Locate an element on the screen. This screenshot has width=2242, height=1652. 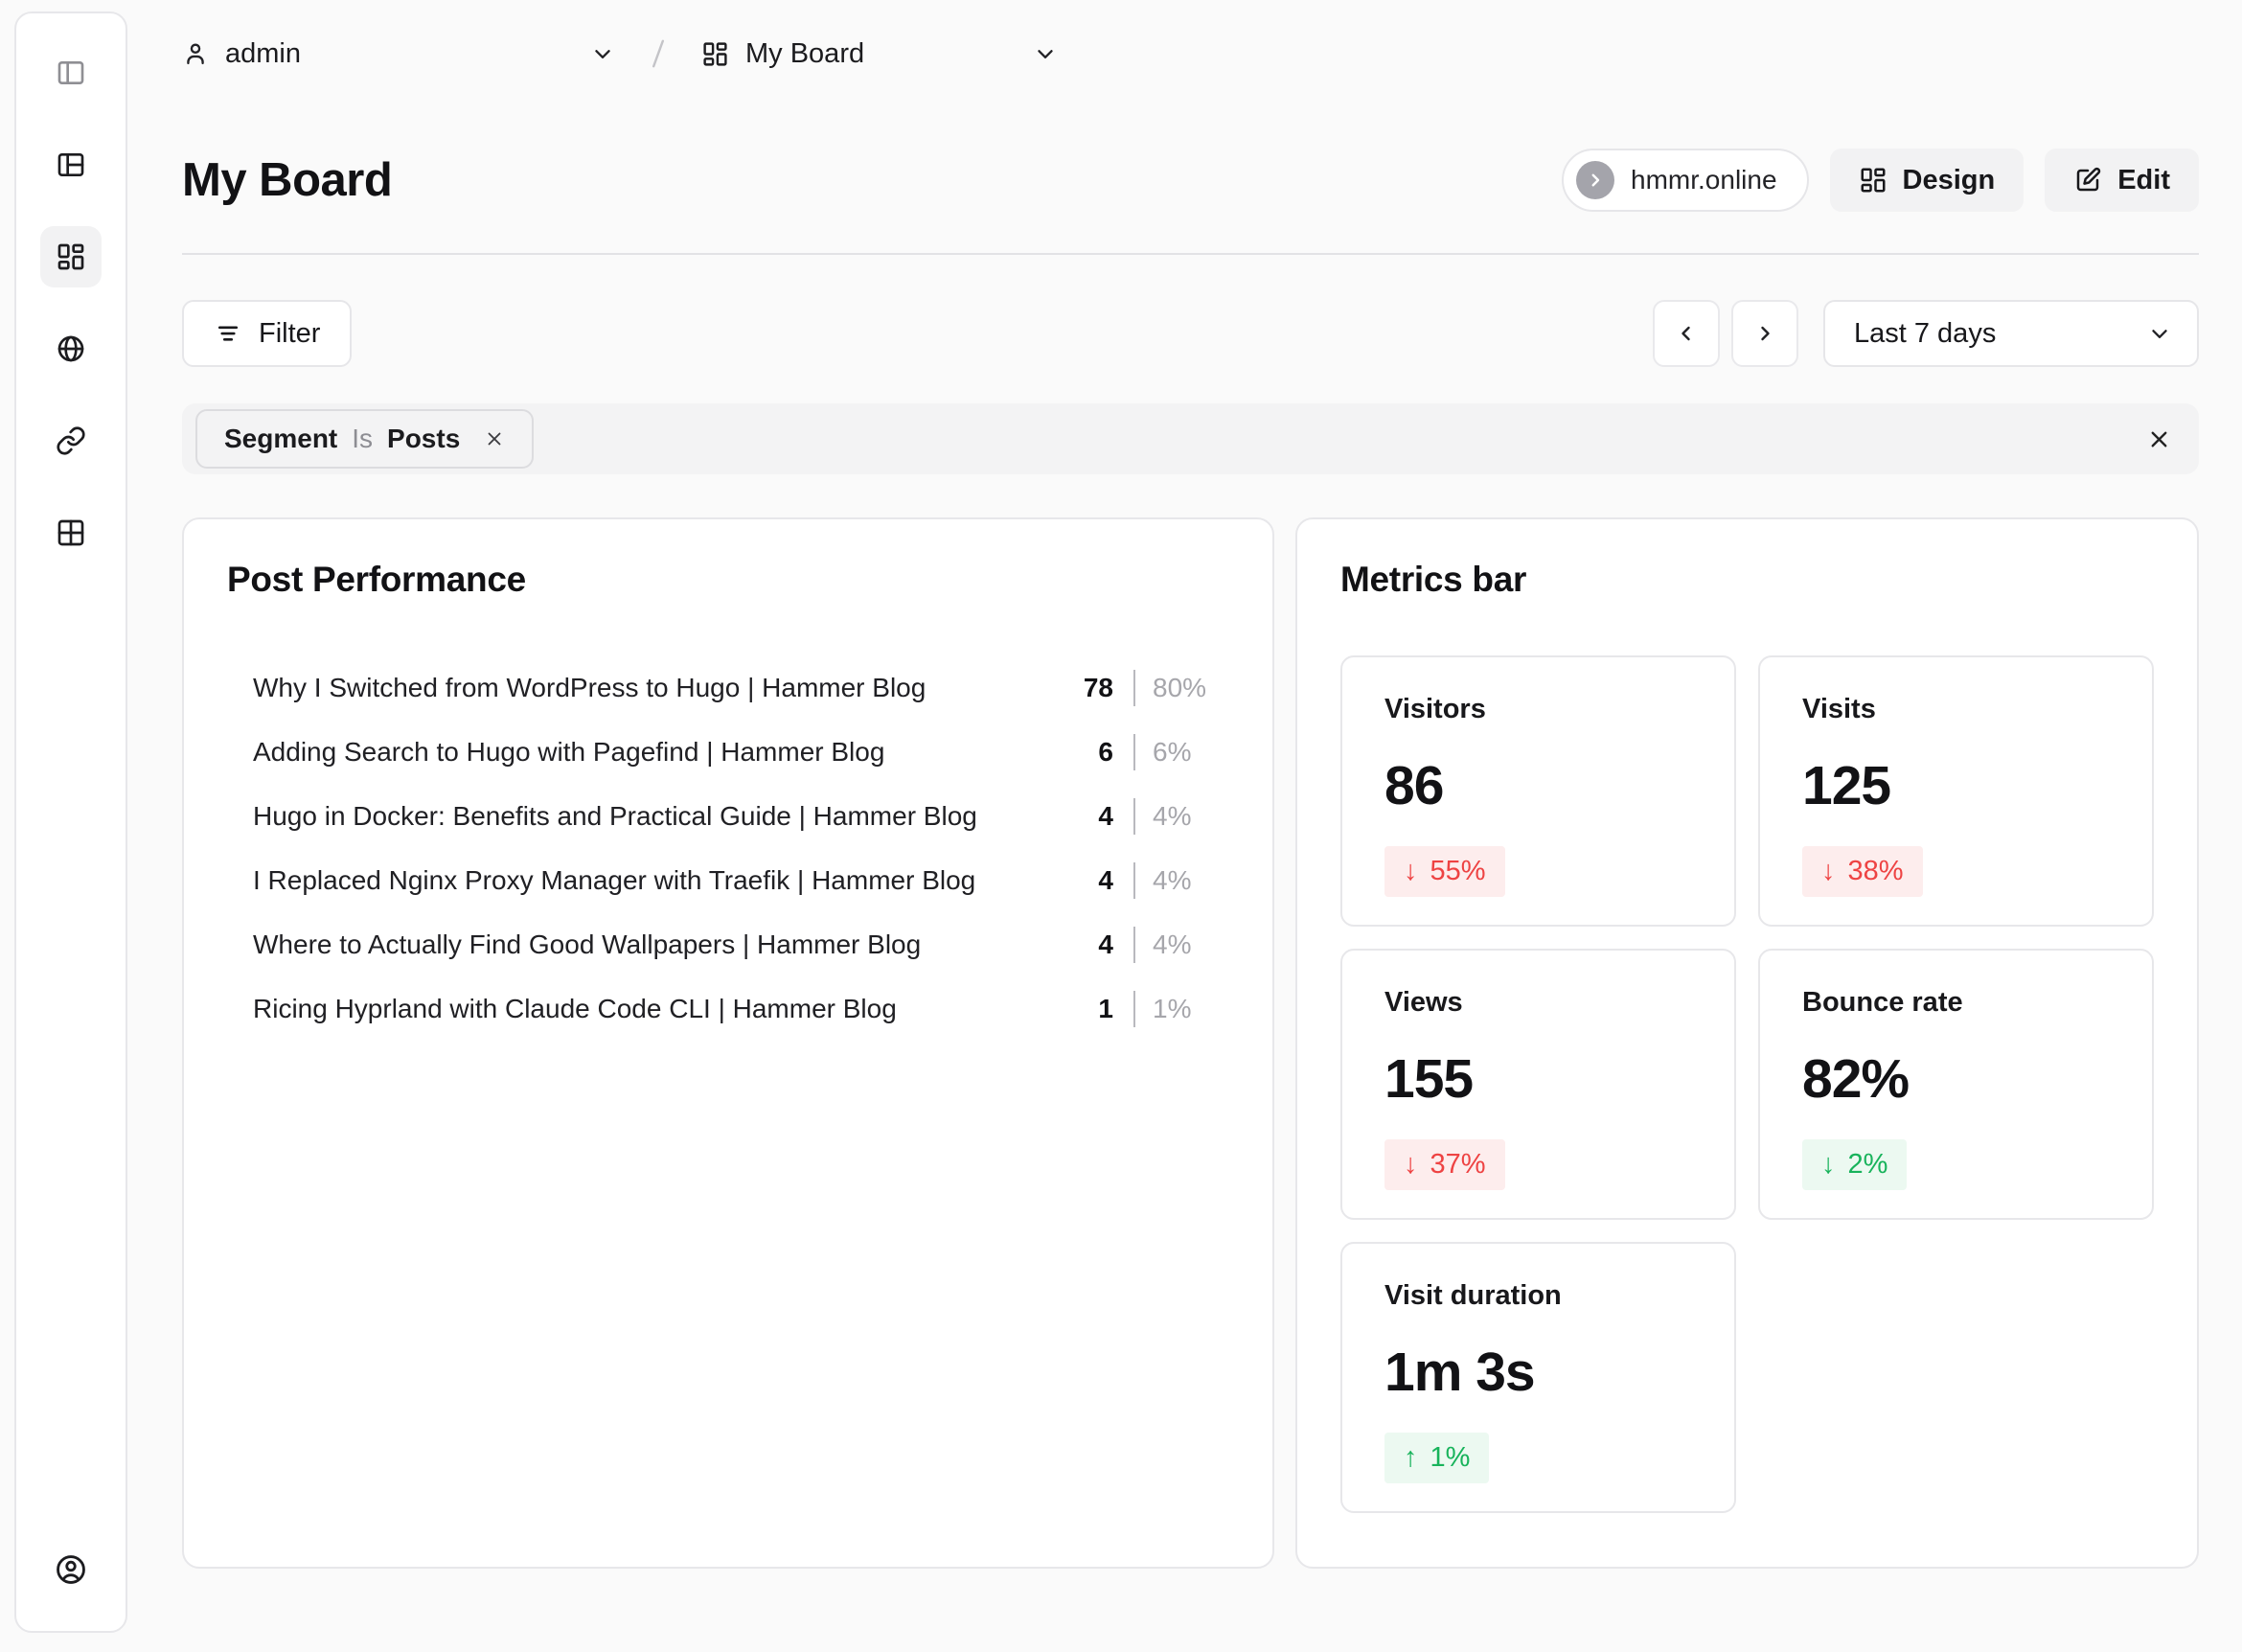
title-row: My Board hmmr.online Design Edit is located at coordinates (1190, 180).